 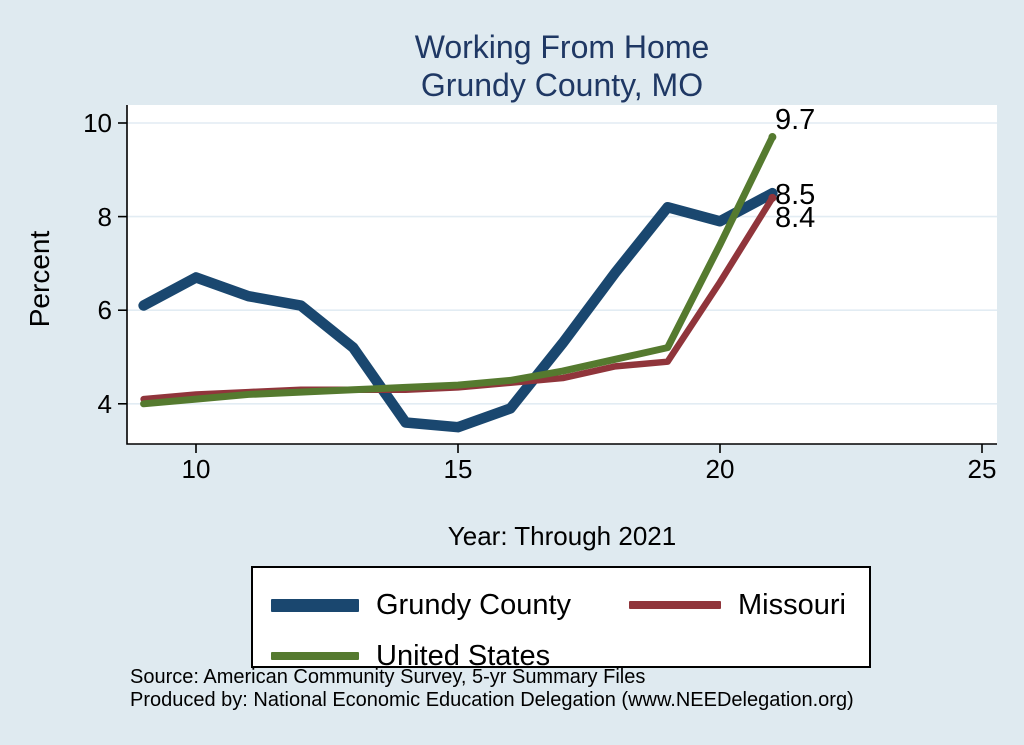 I want to click on legend: Grundy County Missouri United States, so click(x=561, y=619).